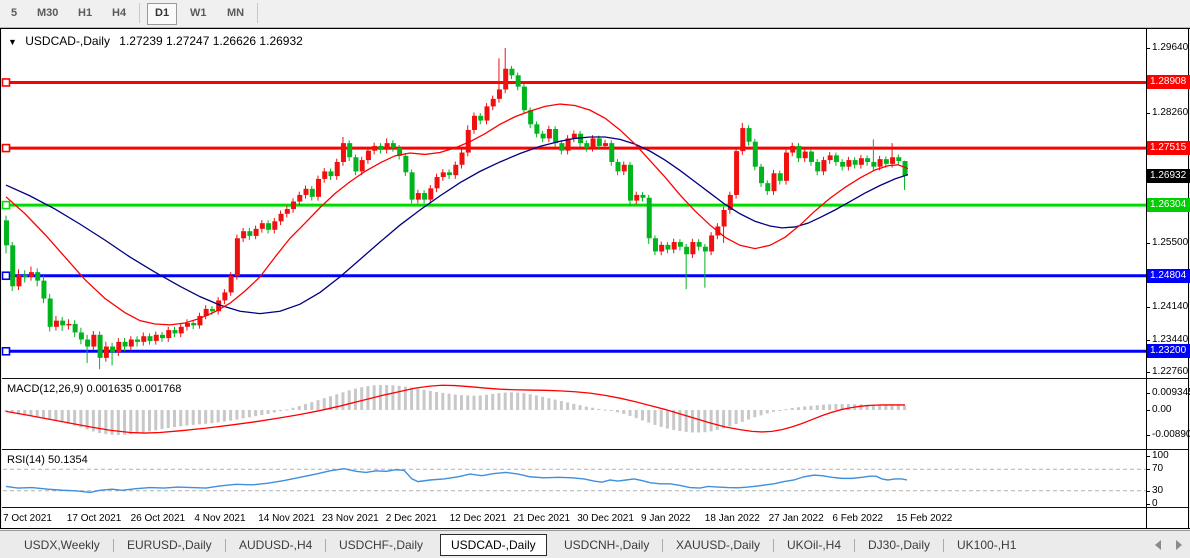 The height and width of the screenshot is (558, 1190). Describe the element at coordinates (493, 545) in the screenshot. I see `tab-usdcad-daily: USDCAD-,Daily` at that location.